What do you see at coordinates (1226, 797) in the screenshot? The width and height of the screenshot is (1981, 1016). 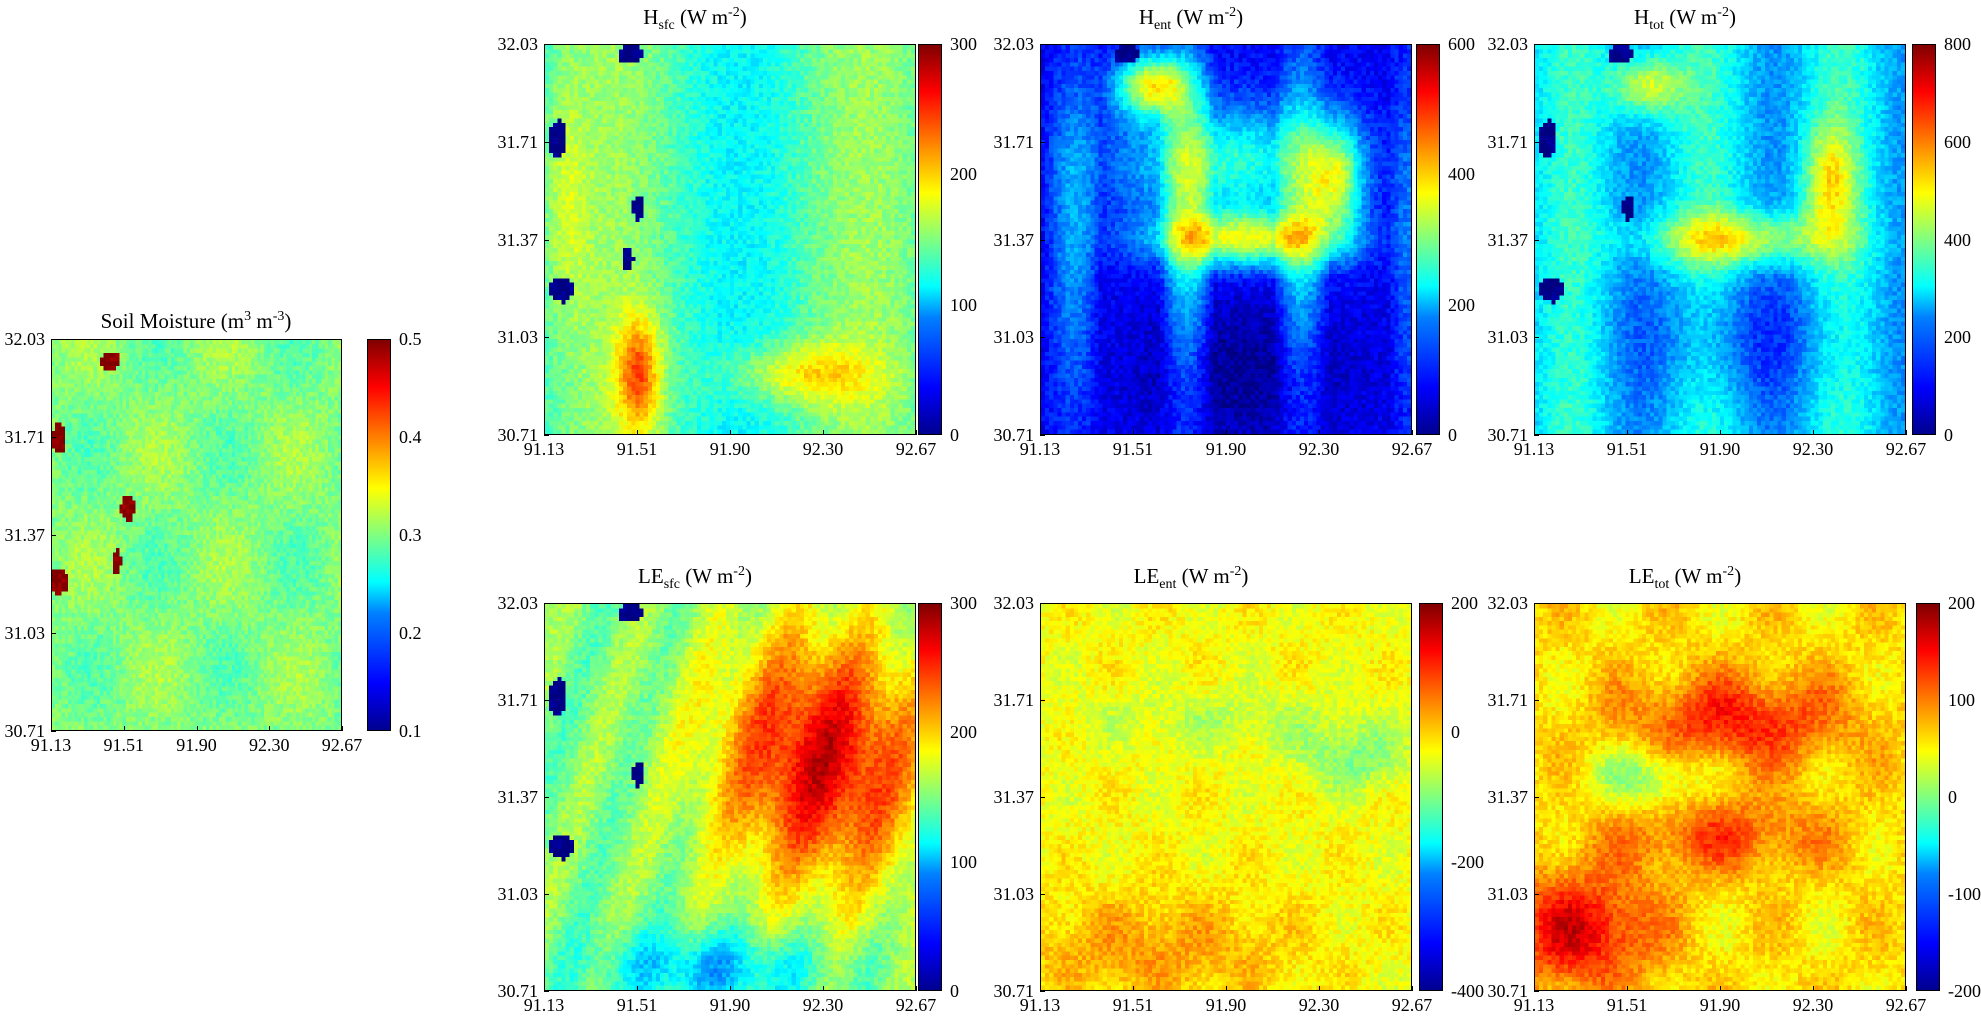 I see `le-ent-raster` at bounding box center [1226, 797].